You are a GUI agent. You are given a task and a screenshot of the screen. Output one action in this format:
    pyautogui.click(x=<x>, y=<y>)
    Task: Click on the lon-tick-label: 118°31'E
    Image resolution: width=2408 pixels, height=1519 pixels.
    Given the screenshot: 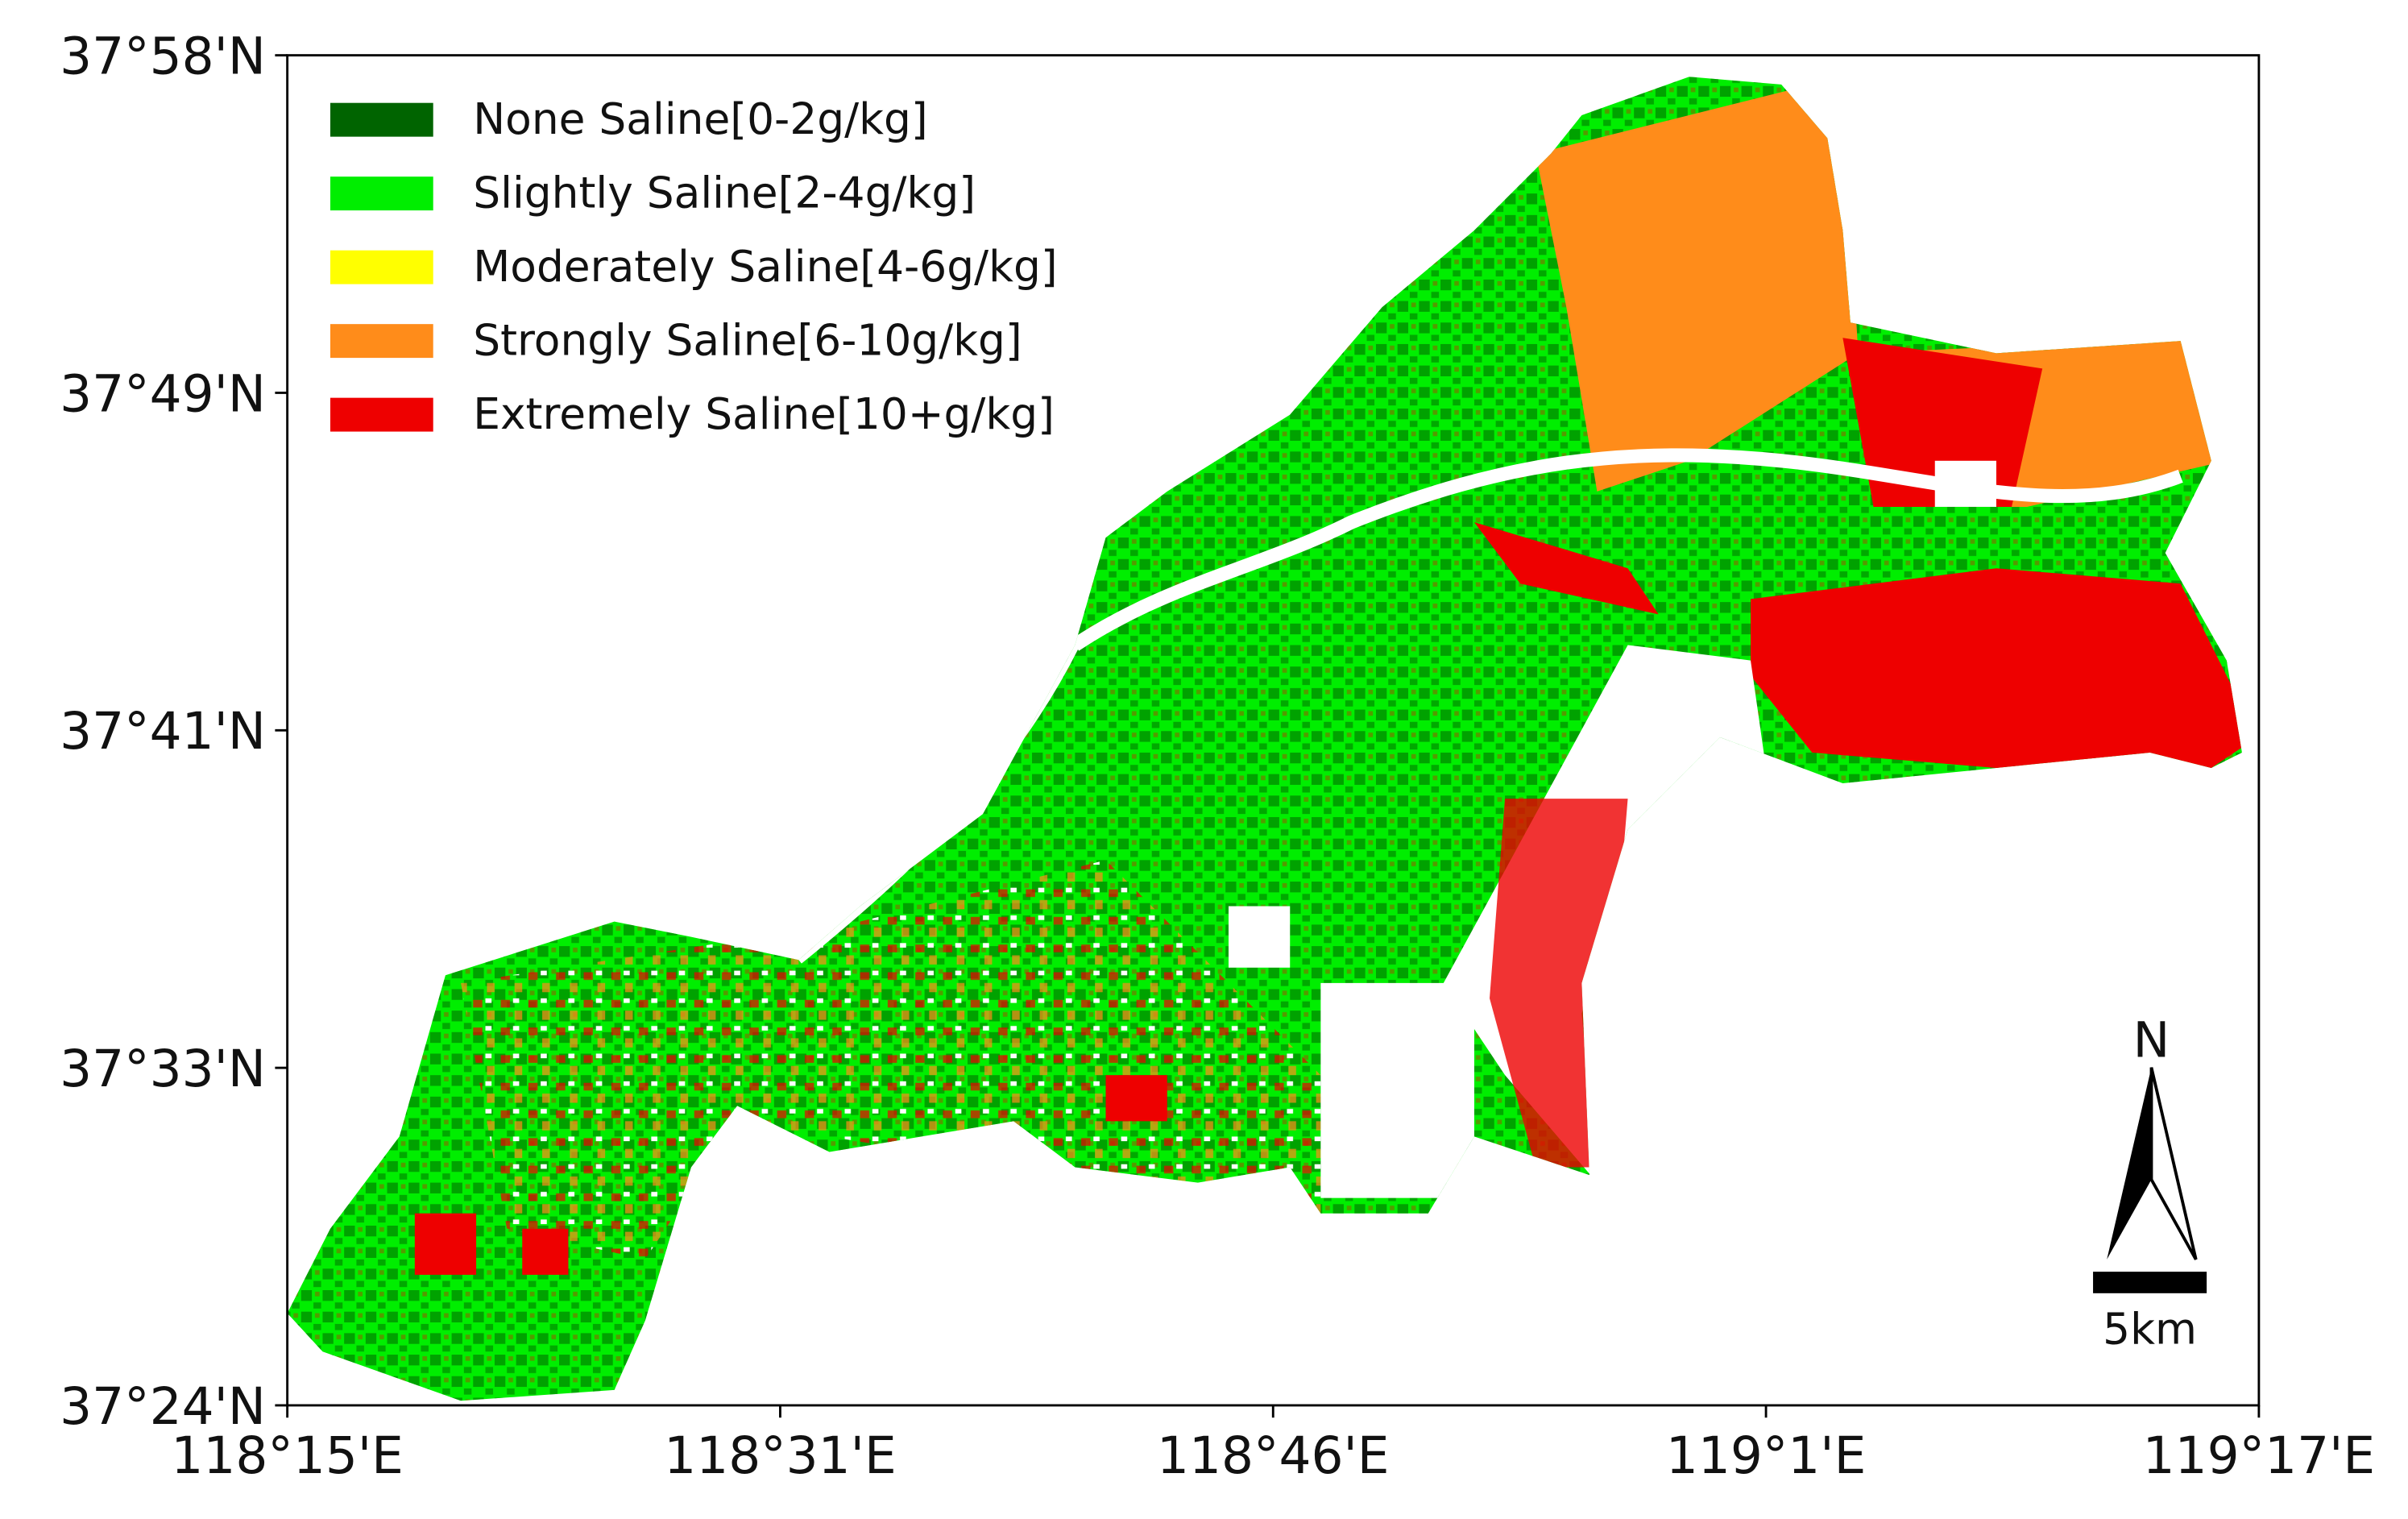 What is the action you would take?
    pyautogui.click(x=780, y=1456)
    